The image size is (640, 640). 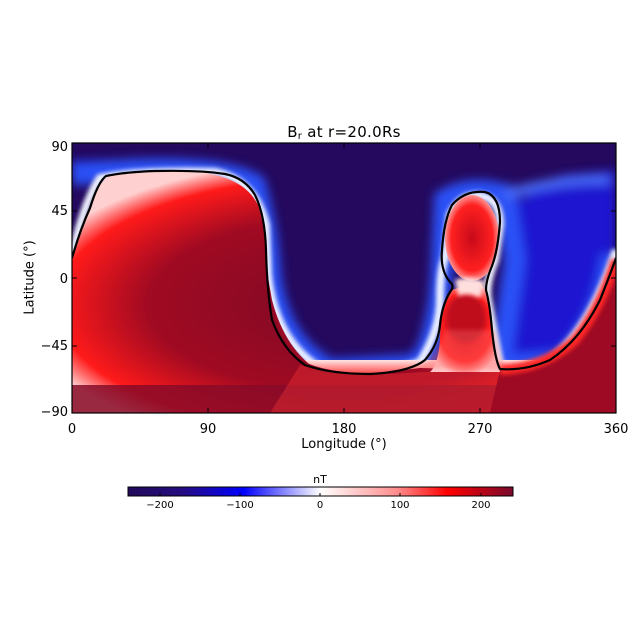 What do you see at coordinates (344, 429) in the screenshot?
I see `x-tick-180: 180` at bounding box center [344, 429].